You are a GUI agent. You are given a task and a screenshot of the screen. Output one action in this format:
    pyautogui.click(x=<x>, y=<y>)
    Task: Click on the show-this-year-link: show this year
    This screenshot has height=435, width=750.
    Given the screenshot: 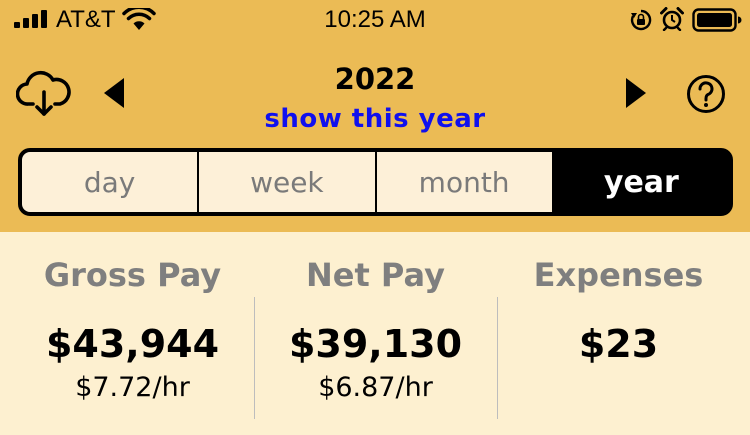 What is the action you would take?
    pyautogui.click(x=375, y=119)
    